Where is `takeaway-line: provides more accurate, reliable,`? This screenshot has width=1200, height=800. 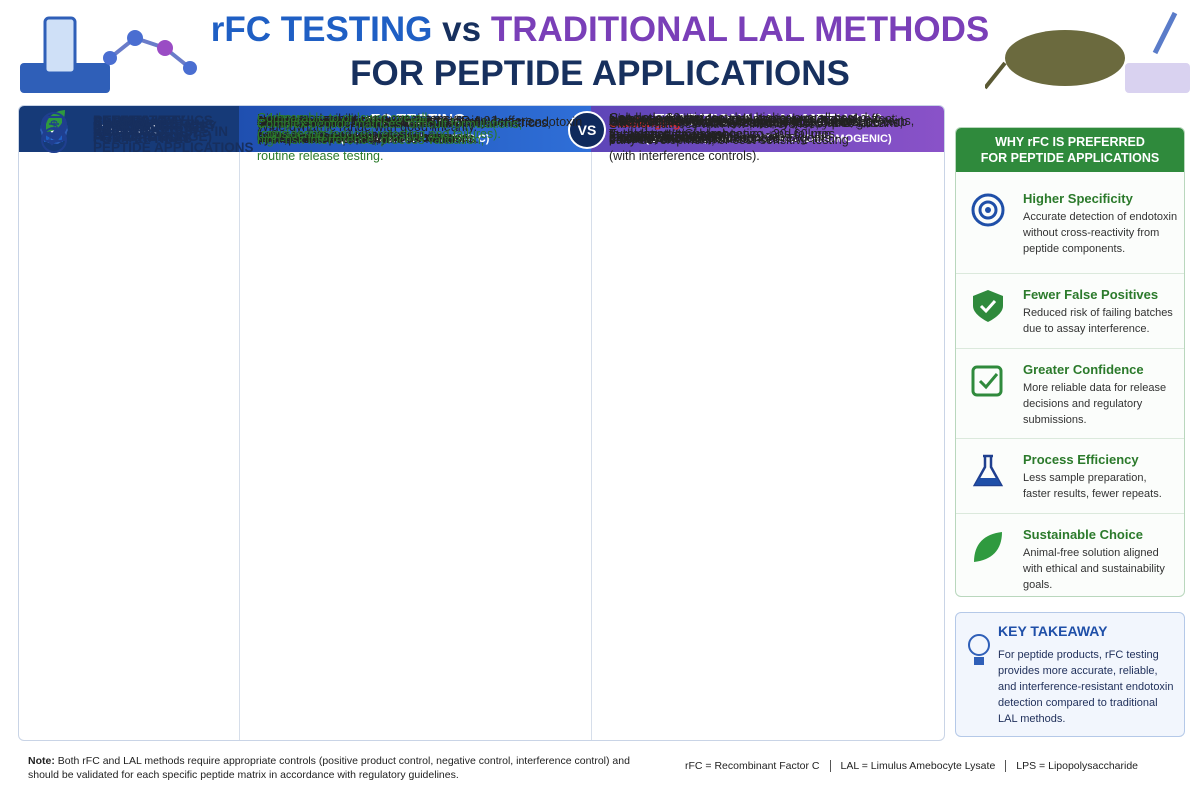 takeaway-line: provides more accurate, reliable, is located at coordinates (1078, 671).